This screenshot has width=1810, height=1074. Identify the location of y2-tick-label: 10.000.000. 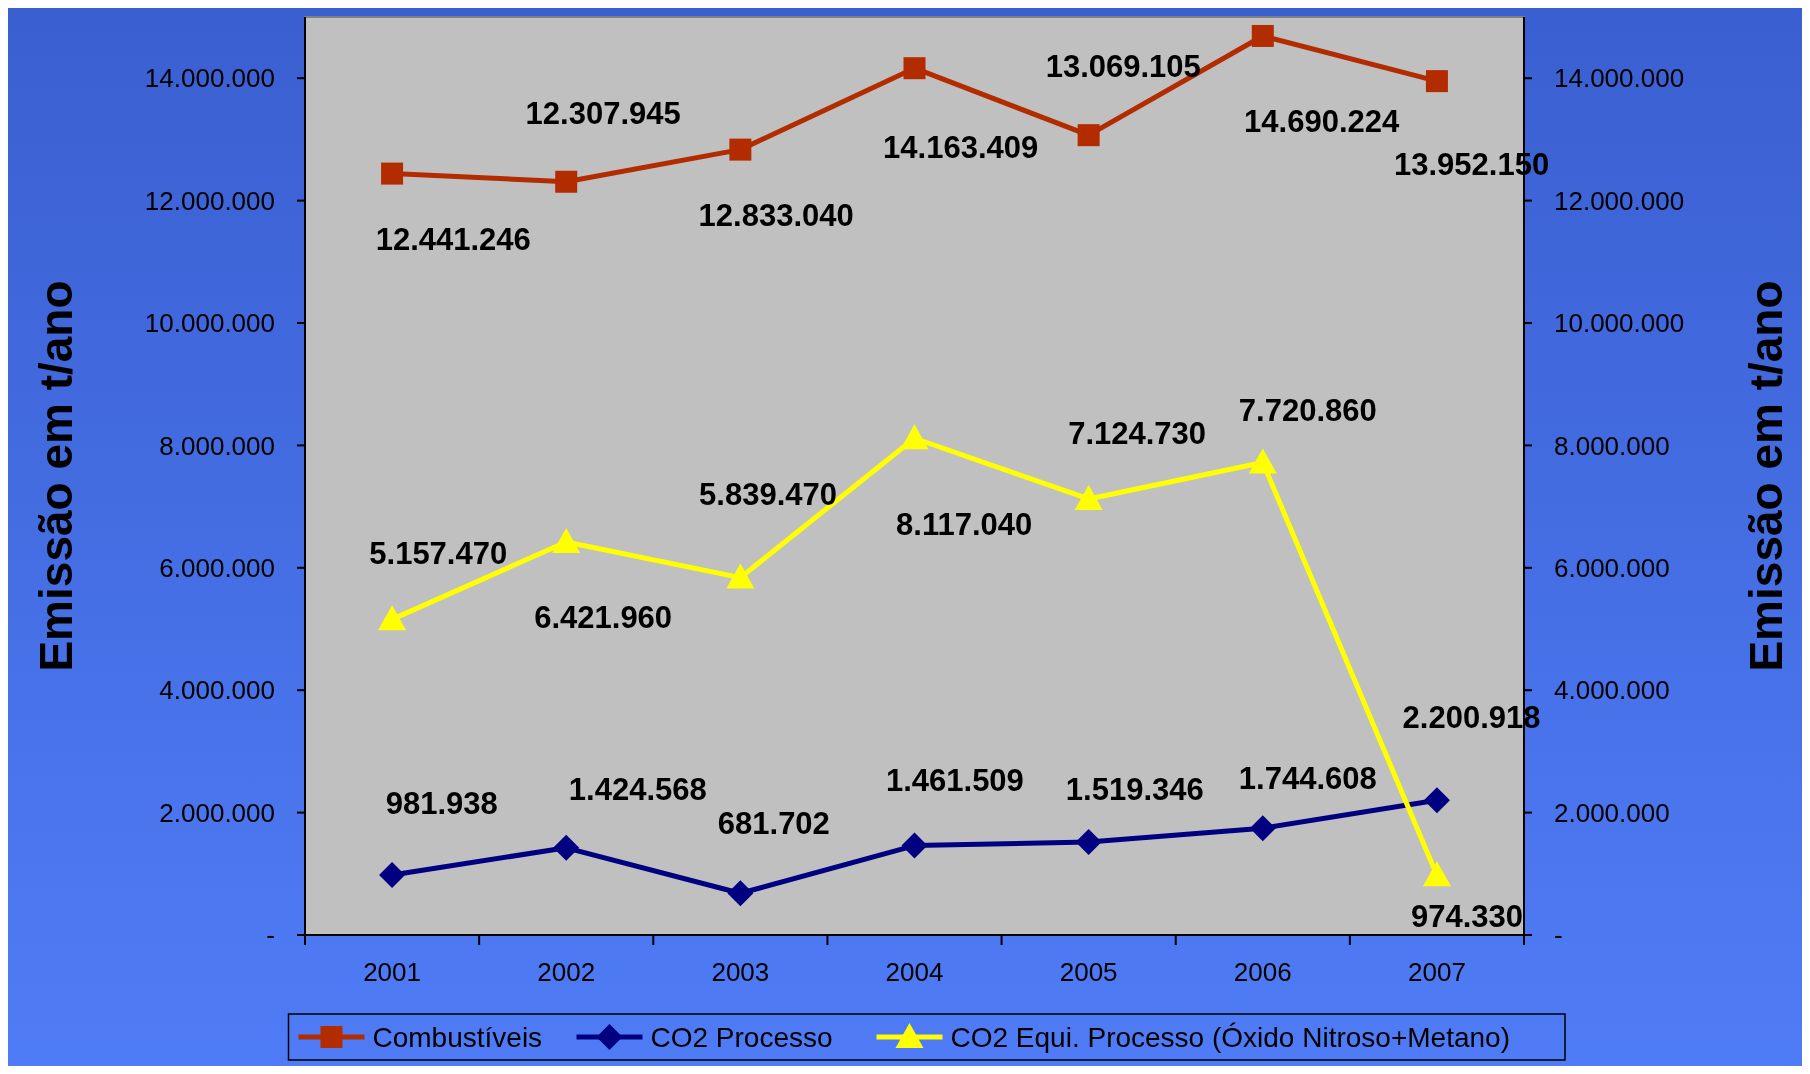
(1619, 323).